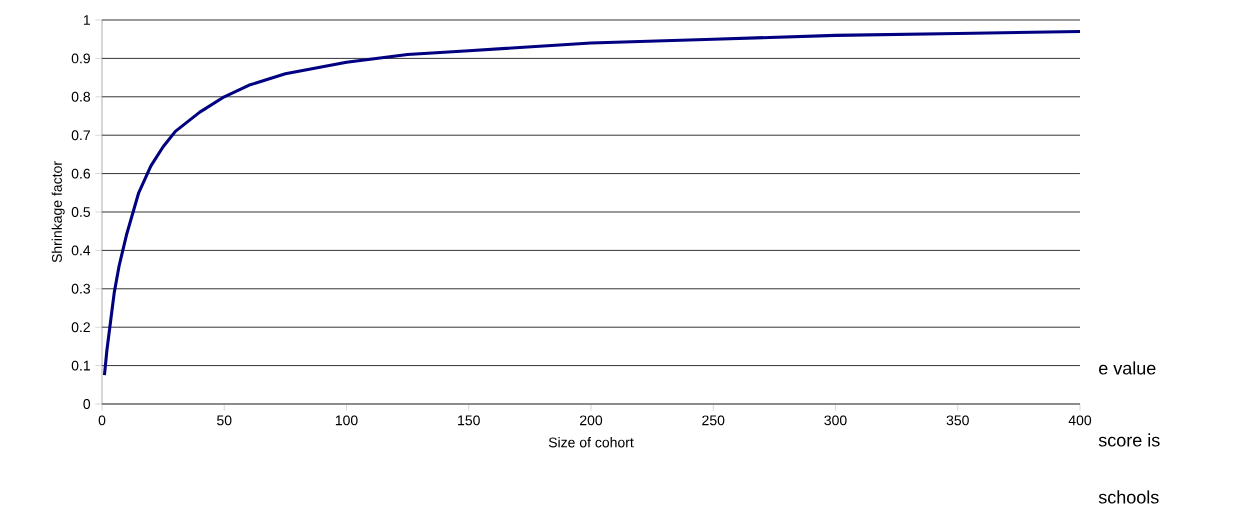 This screenshot has width=1257, height=517. Describe the element at coordinates (80, 135) in the screenshot. I see `y-tick-label: 0.7` at that location.